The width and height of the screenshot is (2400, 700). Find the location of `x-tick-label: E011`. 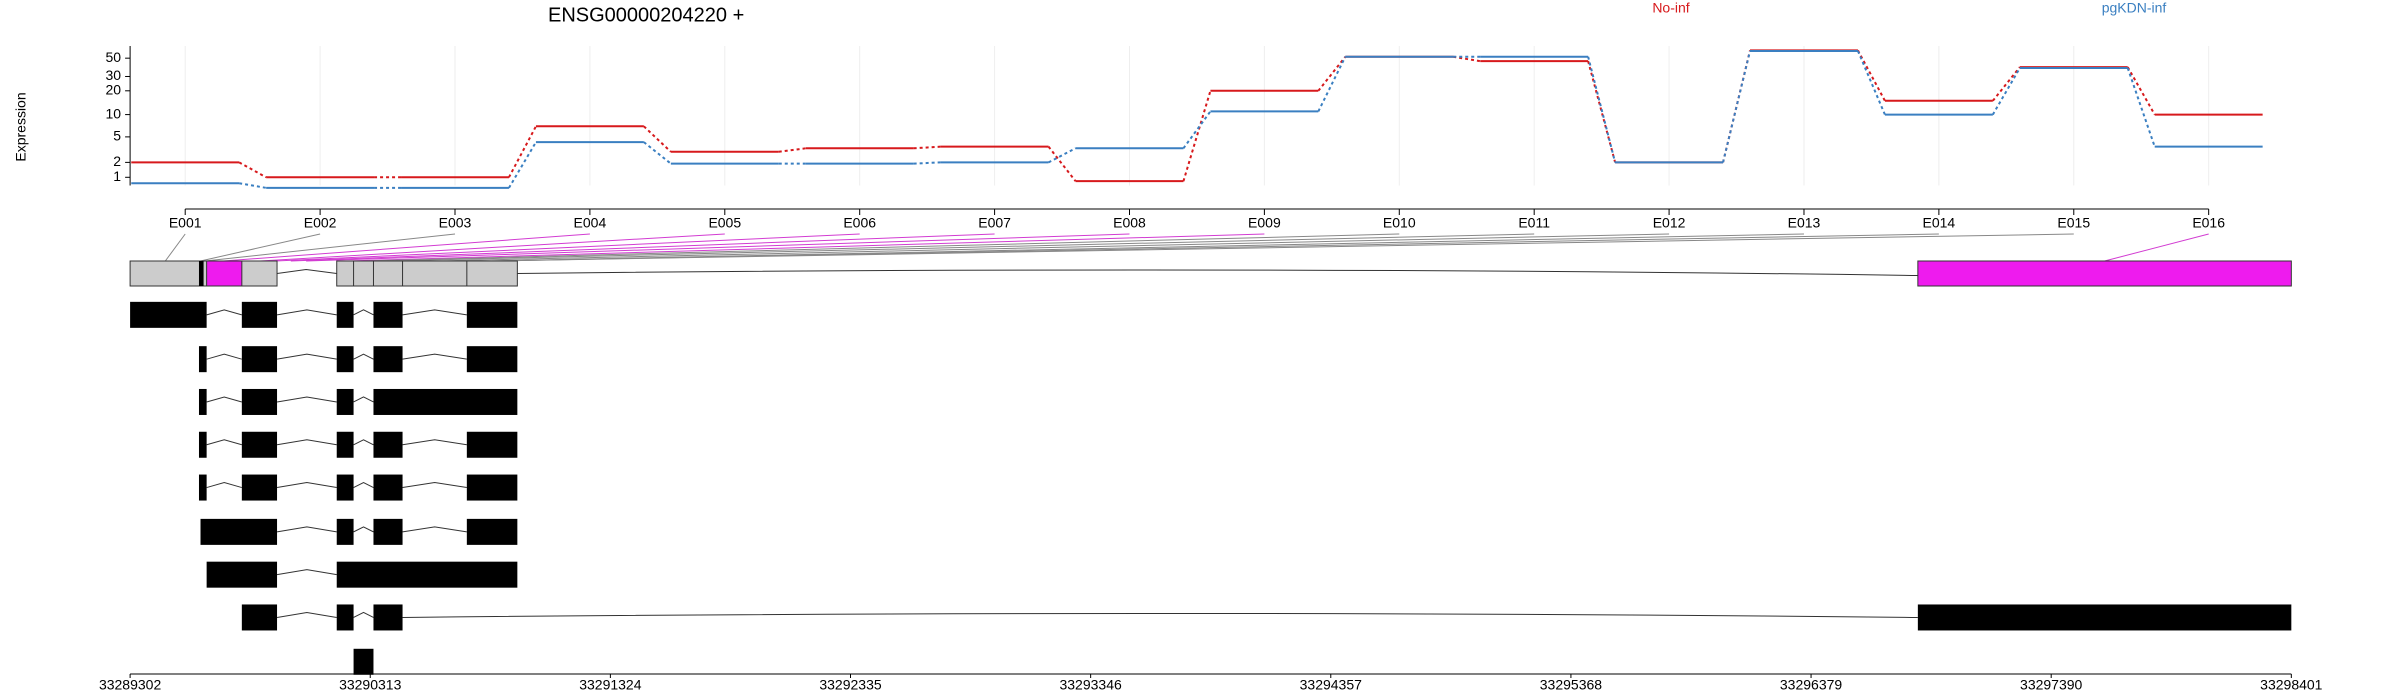

x-tick-label: E011 is located at coordinates (1534, 223).